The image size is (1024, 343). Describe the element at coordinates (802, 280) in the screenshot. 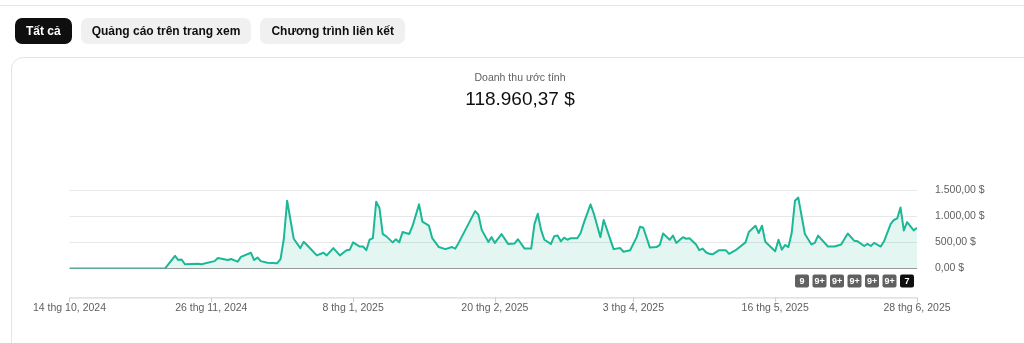

I see `text: 9` at that location.